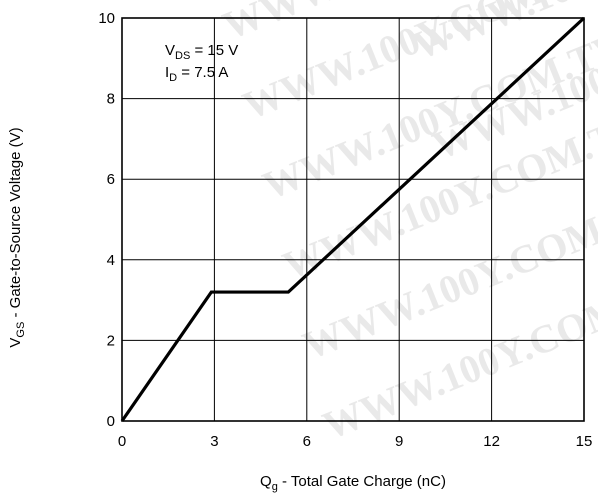 The width and height of the screenshot is (598, 495). What do you see at coordinates (111, 179) in the screenshot?
I see `y-tick-label: 6` at bounding box center [111, 179].